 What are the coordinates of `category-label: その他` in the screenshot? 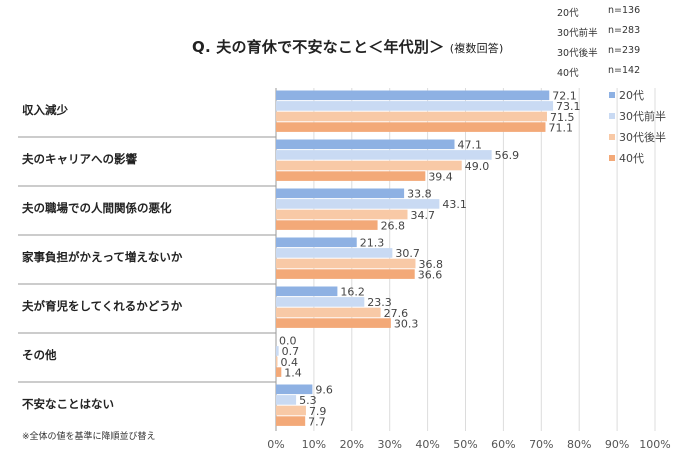 It's located at (39, 355).